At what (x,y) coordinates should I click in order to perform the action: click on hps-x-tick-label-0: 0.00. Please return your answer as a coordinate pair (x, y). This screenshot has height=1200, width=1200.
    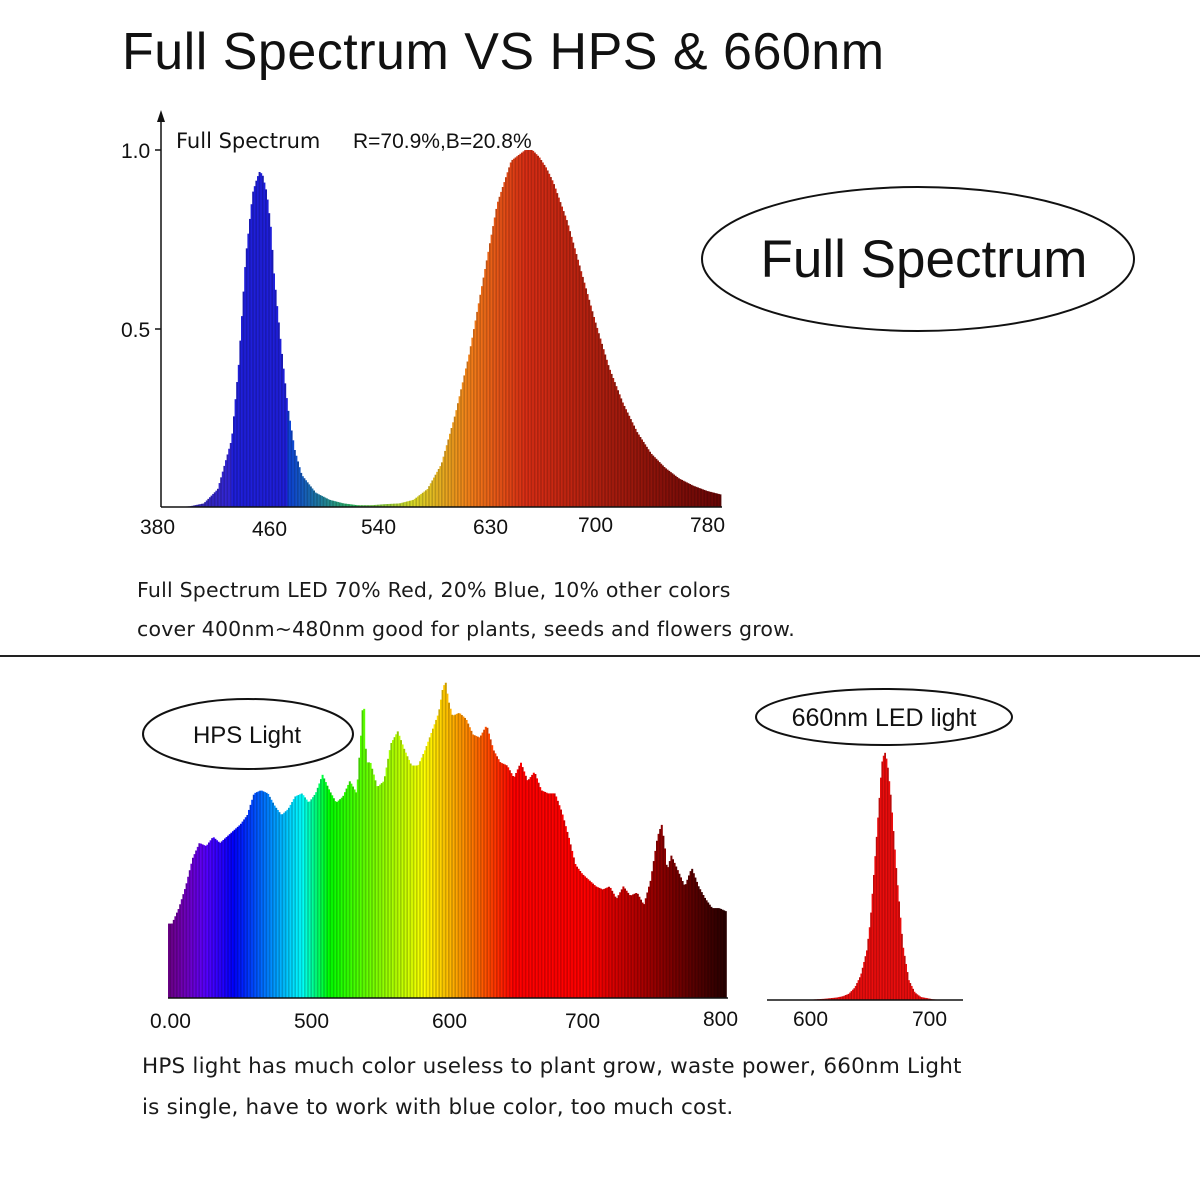
    Looking at the image, I should click on (170, 1021).